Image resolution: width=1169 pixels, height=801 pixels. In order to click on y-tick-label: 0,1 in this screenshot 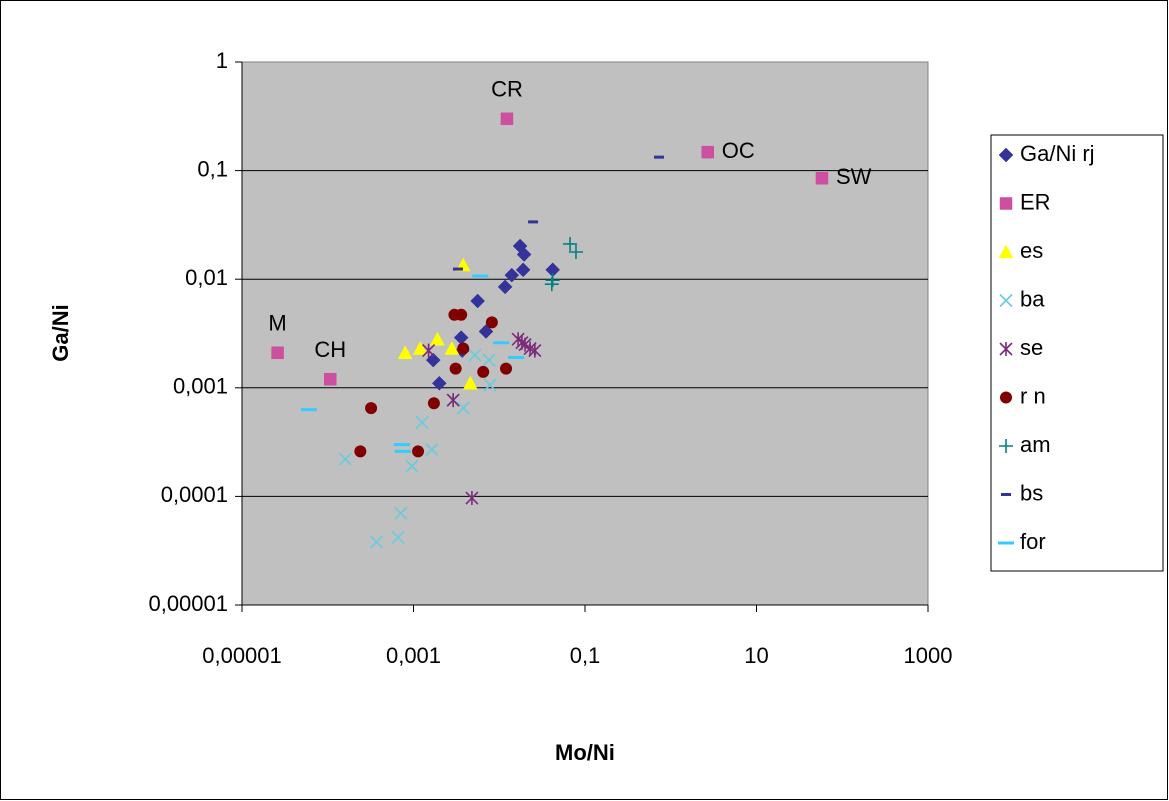, I will do `click(212, 168)`.